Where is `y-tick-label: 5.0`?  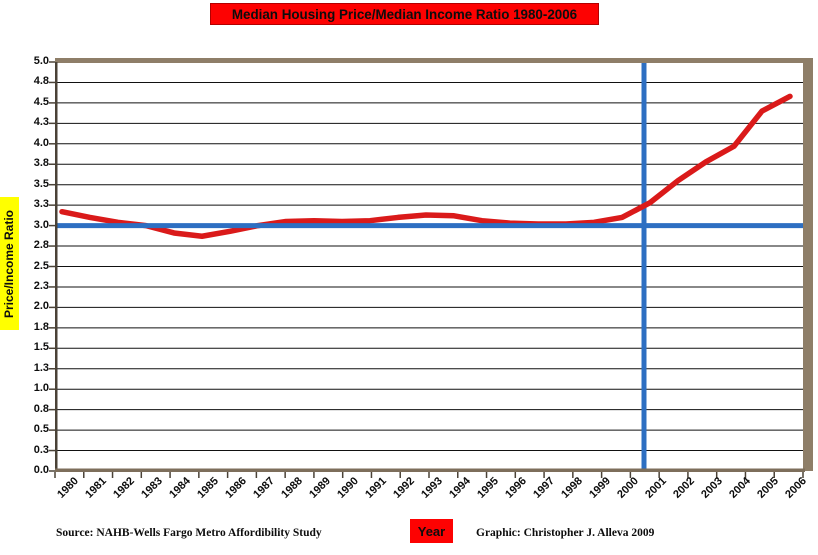
y-tick-label: 5.0 is located at coordinates (41, 61).